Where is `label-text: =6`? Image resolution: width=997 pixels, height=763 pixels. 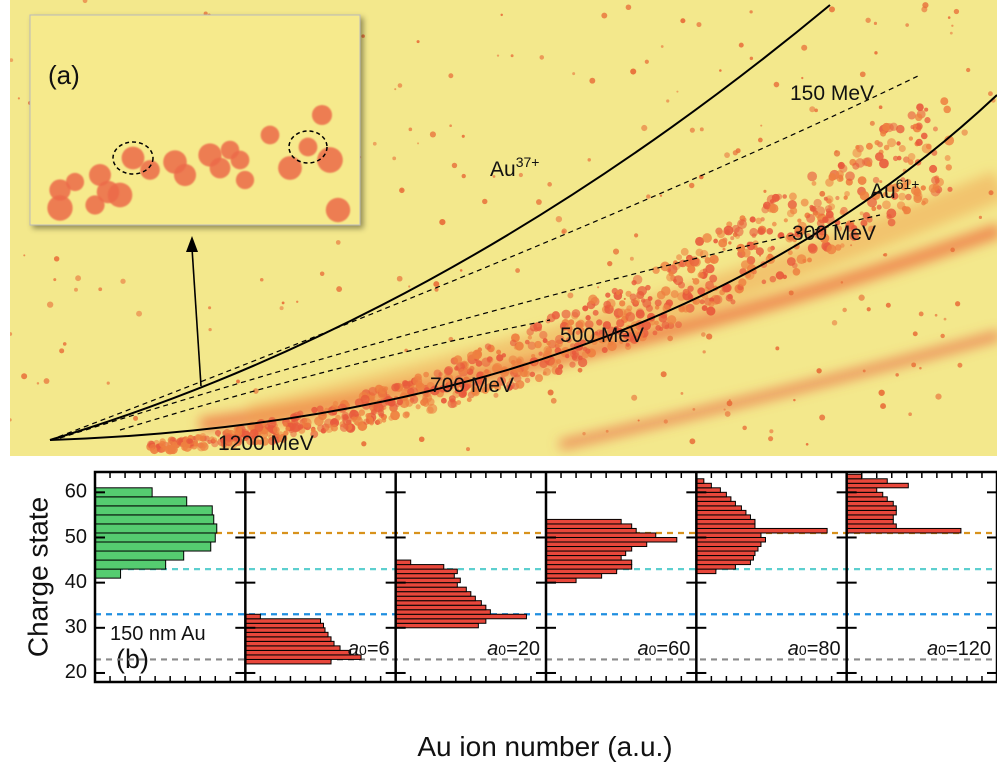
label-text: =6 is located at coordinates (378, 649).